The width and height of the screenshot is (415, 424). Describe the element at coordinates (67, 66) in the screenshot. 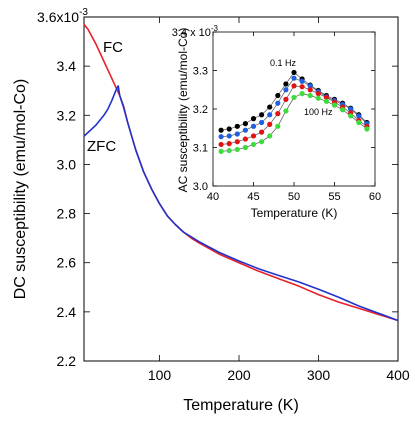

I see `y-tick-label: 3.4` at that location.